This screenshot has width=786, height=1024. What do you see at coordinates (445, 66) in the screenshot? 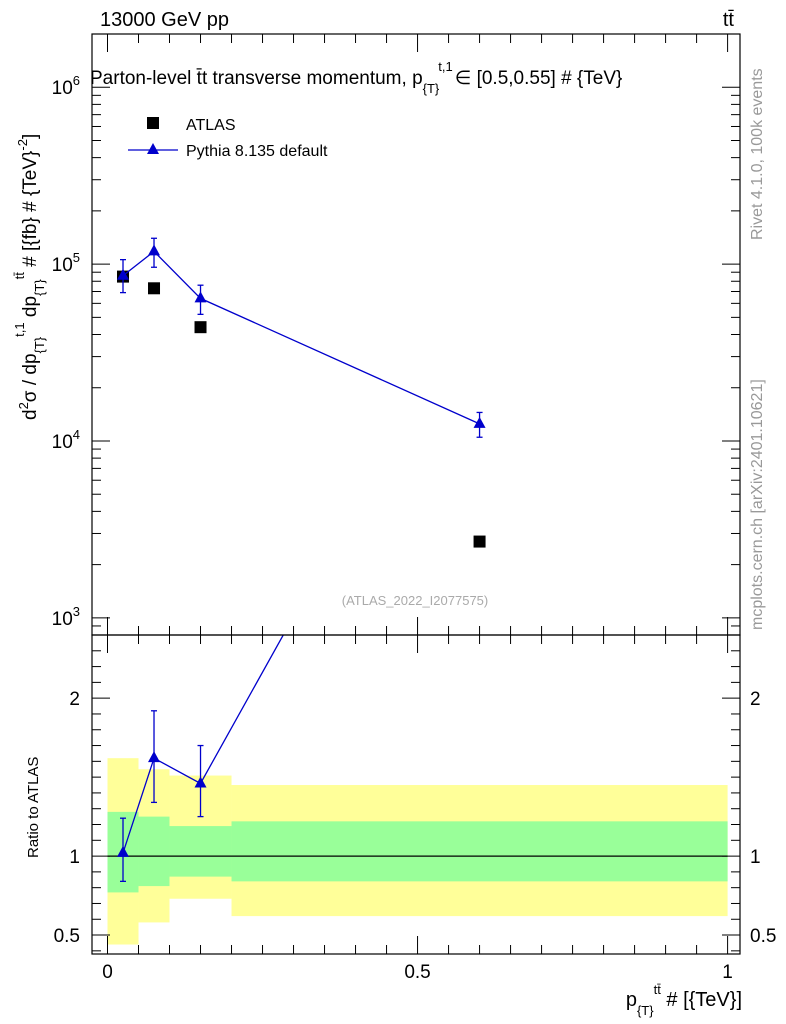
I see `chart-title-sup: t,1` at bounding box center [445, 66].